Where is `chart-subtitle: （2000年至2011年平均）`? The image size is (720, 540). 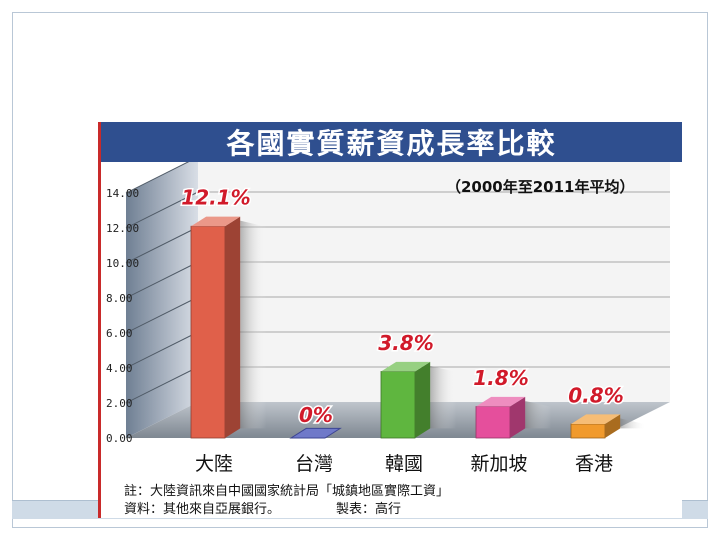 chart-subtitle: （2000年至2011年平均） is located at coordinates (540, 187).